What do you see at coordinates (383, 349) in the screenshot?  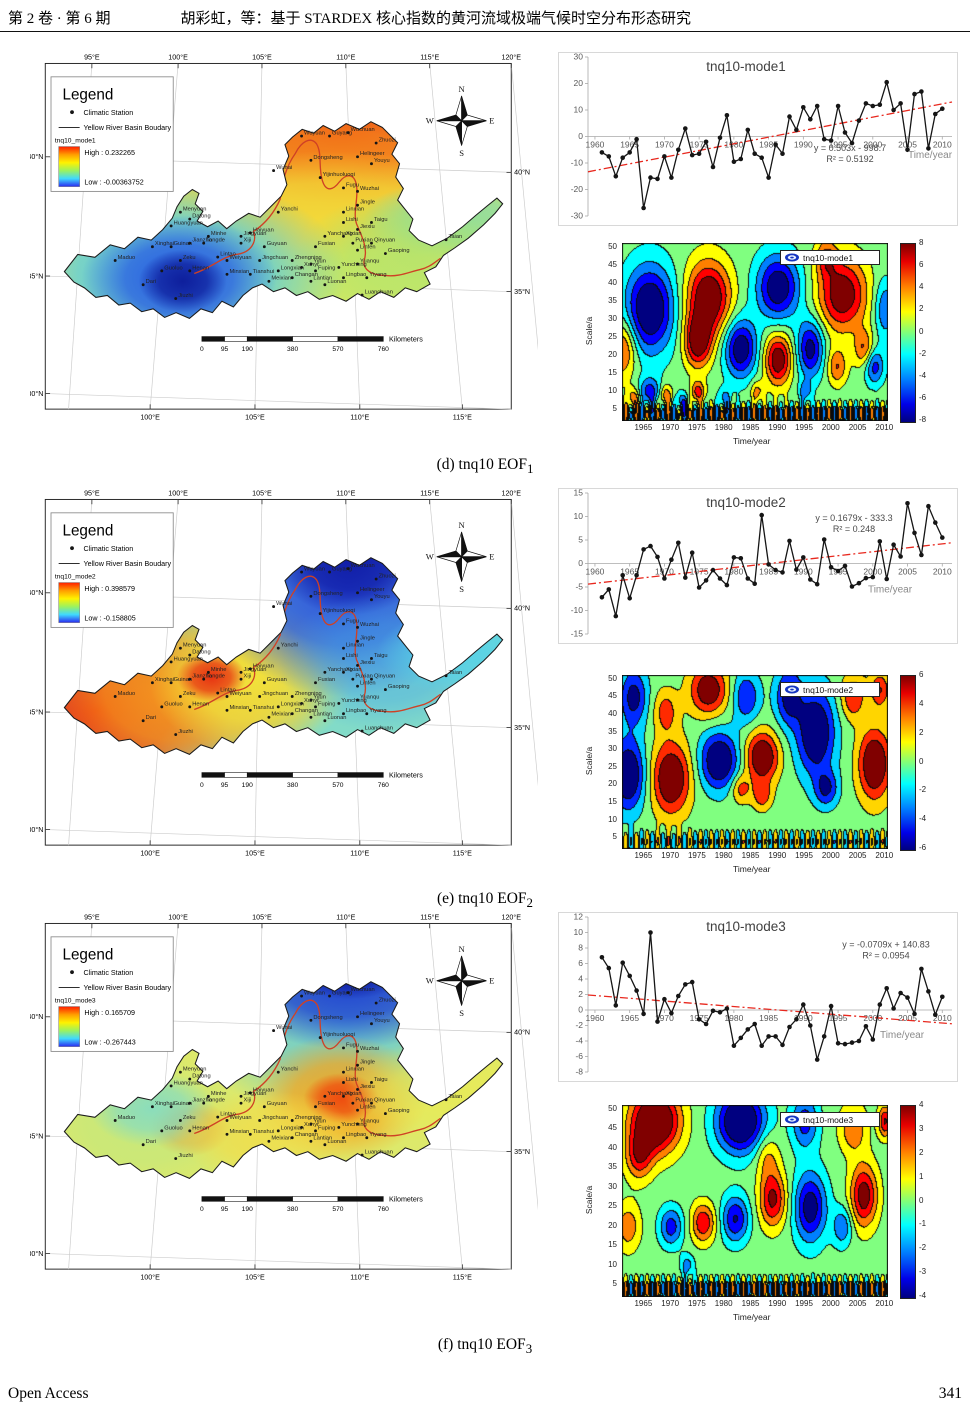 I see `svg-text: 760` at bounding box center [383, 349].